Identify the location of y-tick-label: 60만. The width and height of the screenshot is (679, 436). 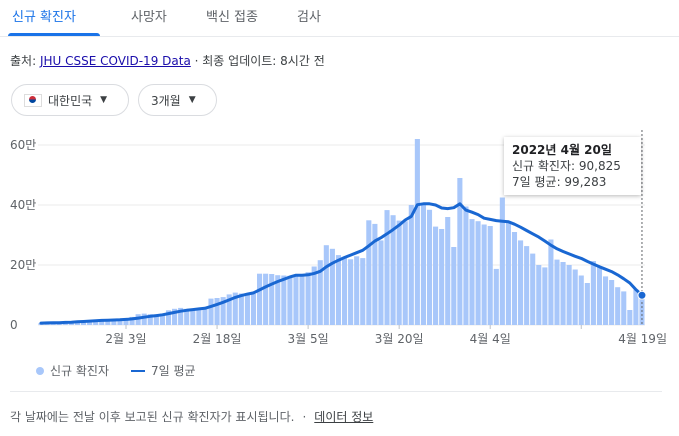
(23, 145).